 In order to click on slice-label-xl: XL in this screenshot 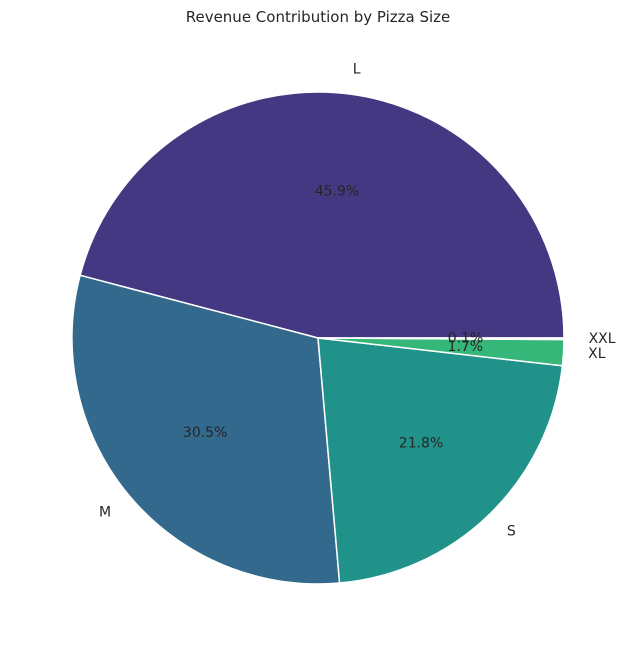, I will do `click(597, 354)`.